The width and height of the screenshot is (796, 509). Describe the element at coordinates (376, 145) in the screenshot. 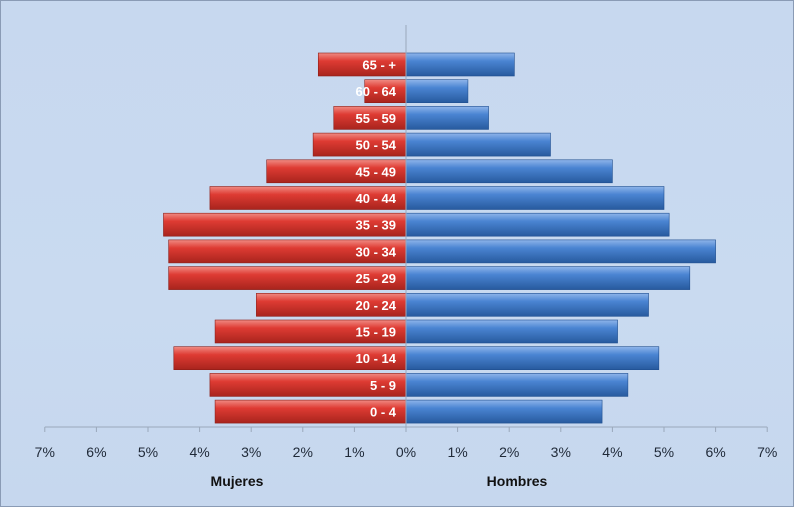

I see `category-label: 50 - 54` at that location.